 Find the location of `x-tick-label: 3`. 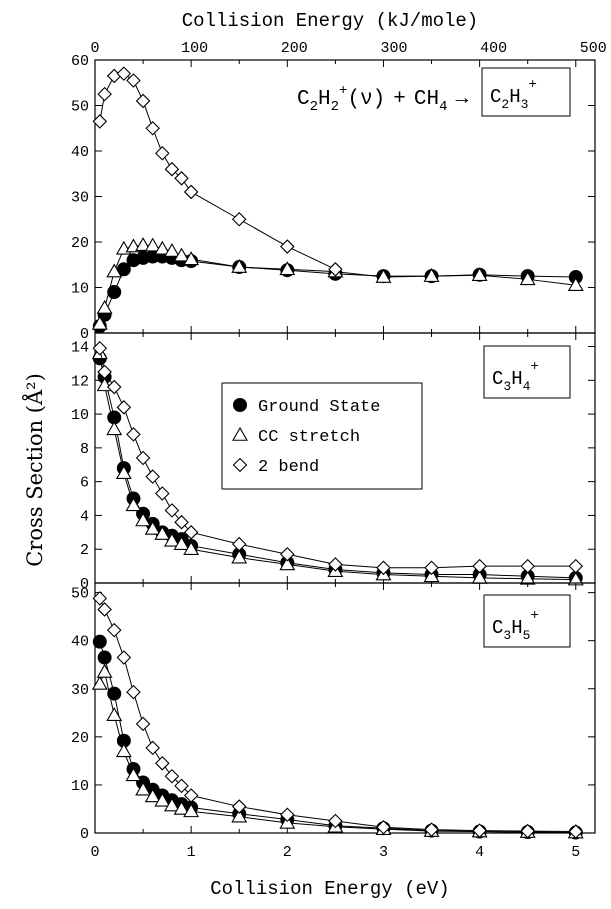

x-tick-label: 3 is located at coordinates (383, 852).